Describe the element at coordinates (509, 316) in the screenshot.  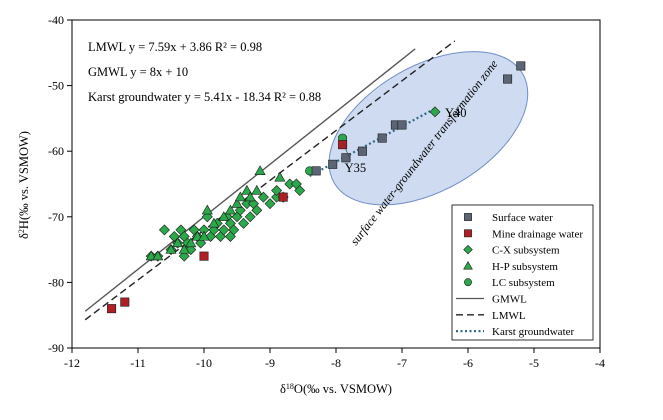
I see `legend-label-lmwl: LMWL` at that location.